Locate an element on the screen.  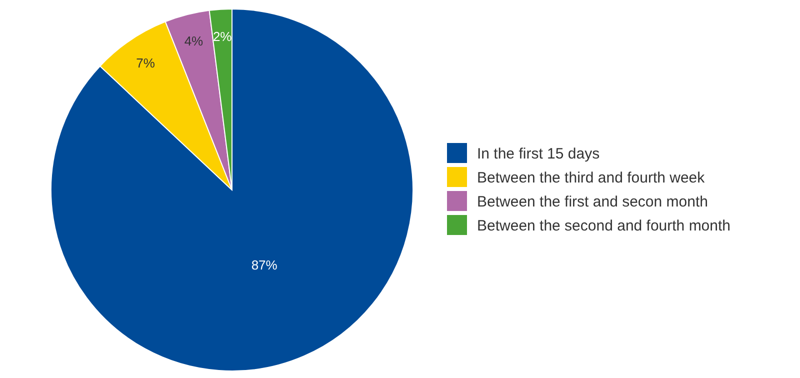
data-label: 7% is located at coordinates (146, 62).